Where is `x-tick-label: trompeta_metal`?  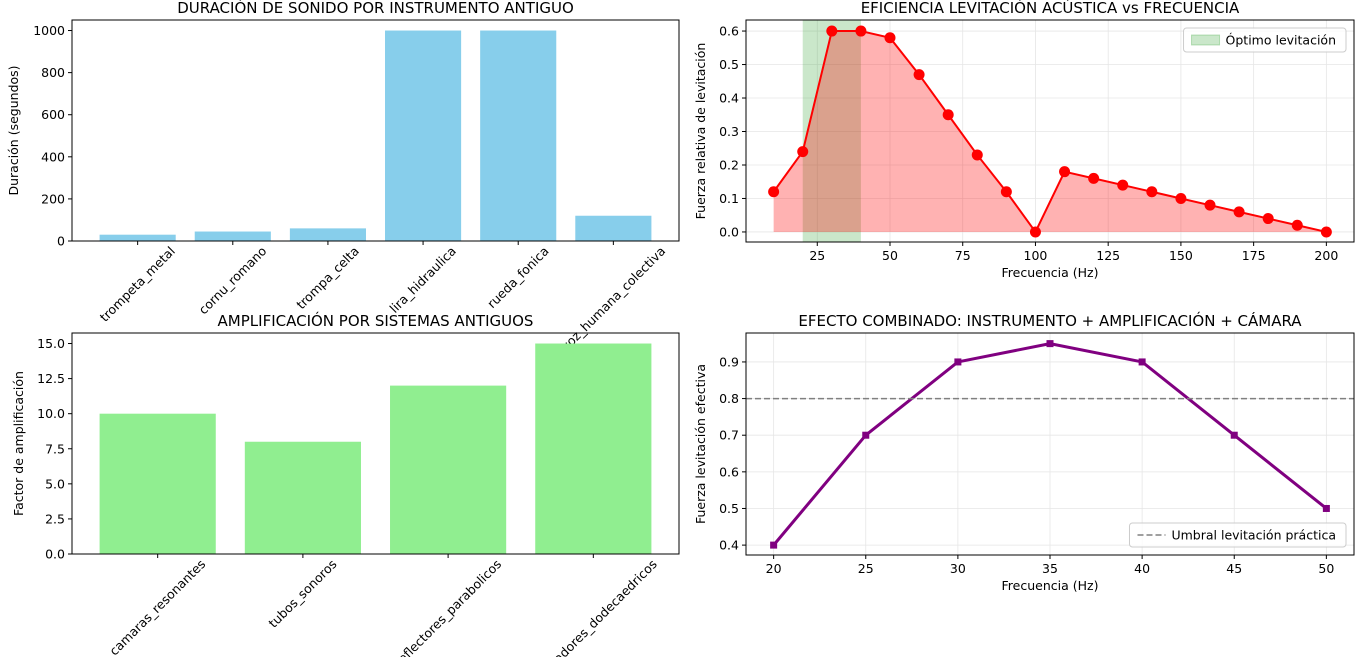
x-tick-label: trompeta_metal is located at coordinates (137, 283).